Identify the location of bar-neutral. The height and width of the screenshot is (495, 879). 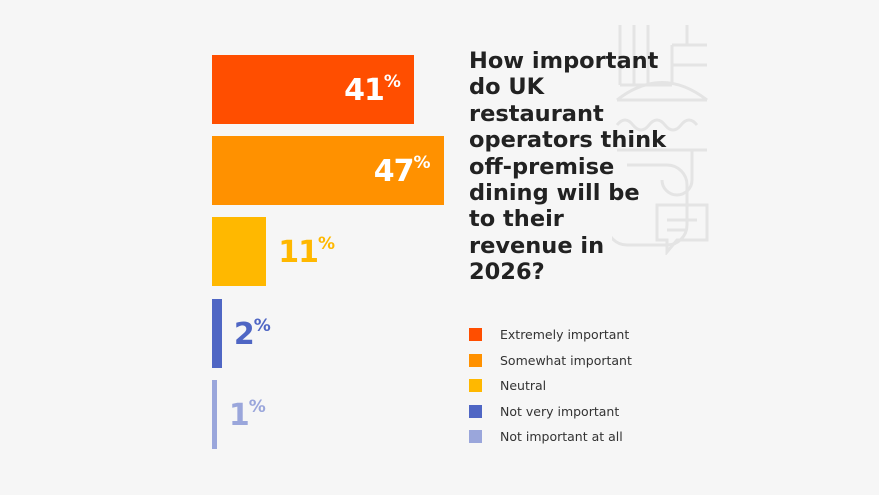
(239, 252).